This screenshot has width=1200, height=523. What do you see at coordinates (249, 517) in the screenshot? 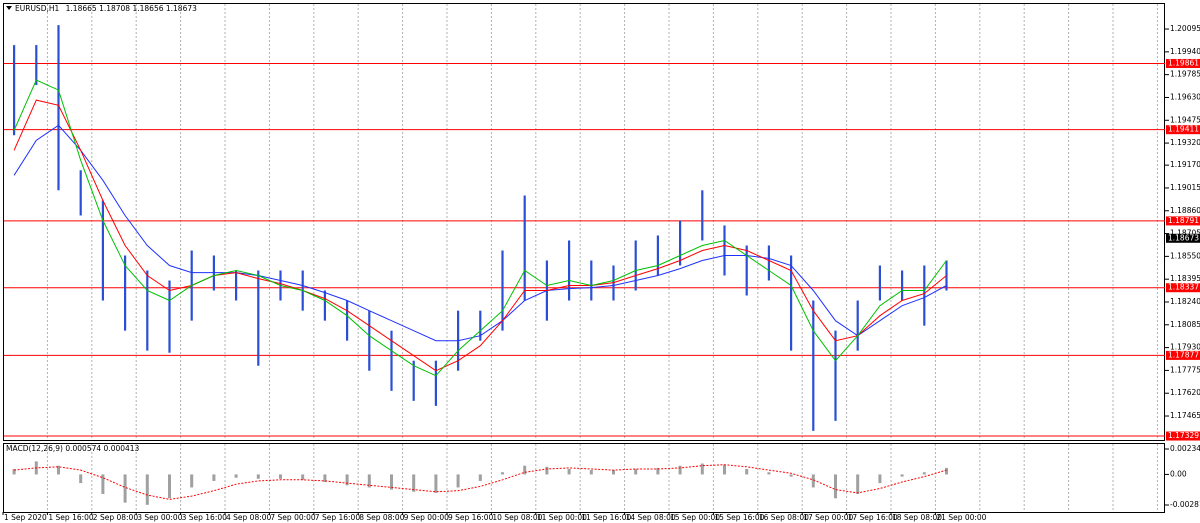
I see `x-tick-label: 4 Sep 08:00` at bounding box center [249, 517].